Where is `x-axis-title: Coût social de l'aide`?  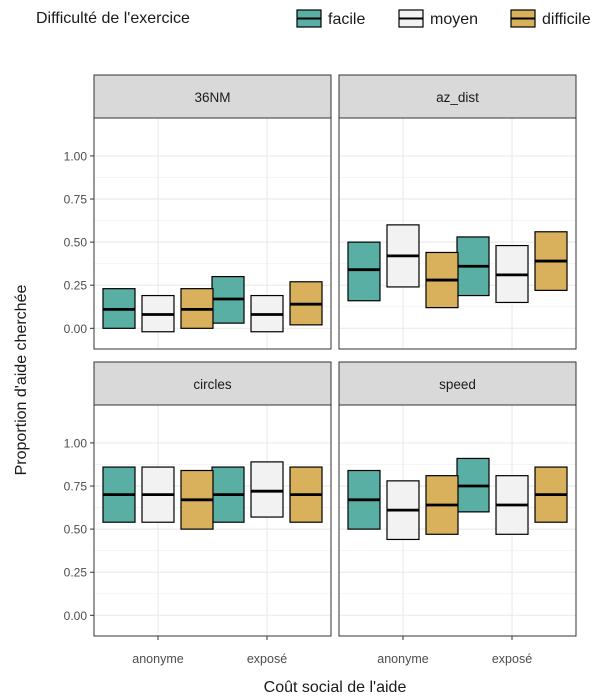
x-axis-title: Coût social de l'aide is located at coordinates (335, 687).